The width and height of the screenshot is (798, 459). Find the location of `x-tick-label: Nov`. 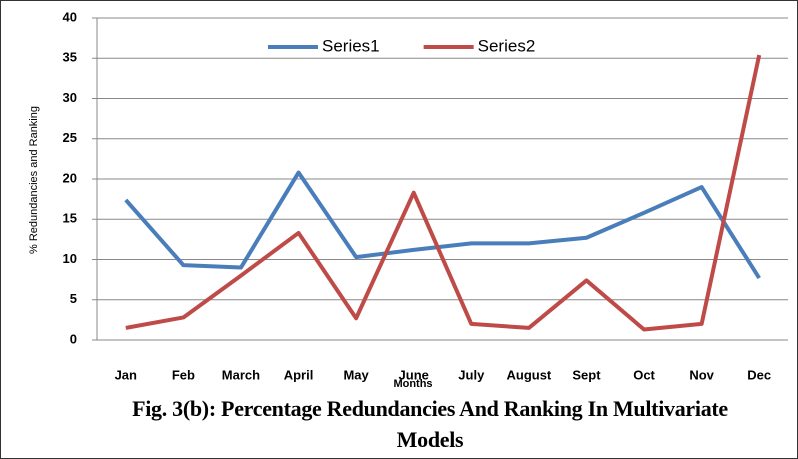

x-tick-label: Nov is located at coordinates (701, 374).